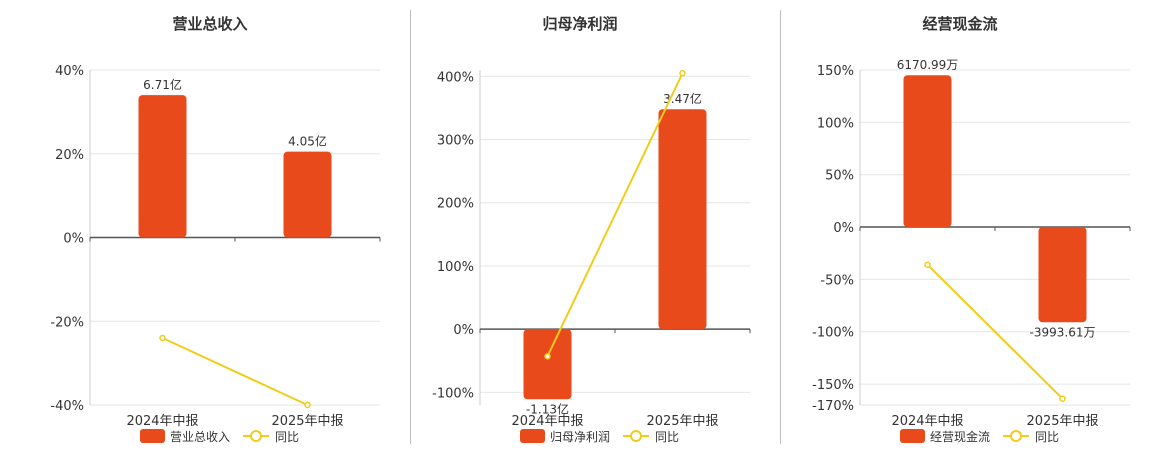 Image resolution: width=1160 pixels, height=450 pixels. Describe the element at coordinates (837, 280) in the screenshot. I see `y-tick-label: -50%` at that location.